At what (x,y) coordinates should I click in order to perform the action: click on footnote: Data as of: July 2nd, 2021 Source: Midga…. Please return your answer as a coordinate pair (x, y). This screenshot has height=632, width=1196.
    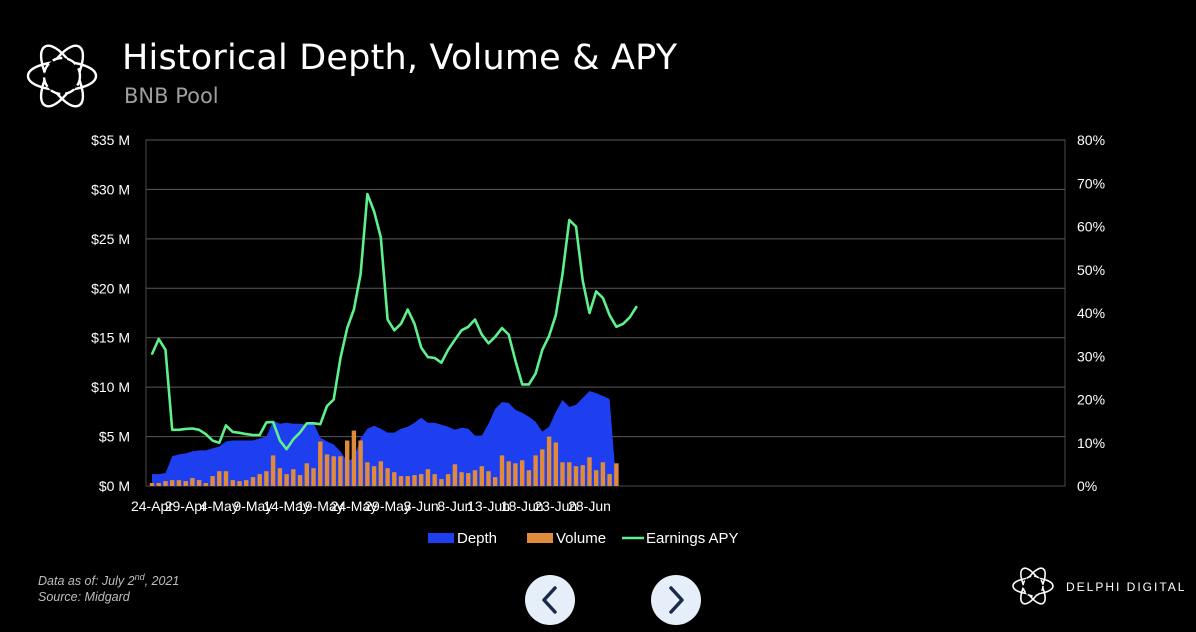
    Looking at the image, I should click on (108, 587).